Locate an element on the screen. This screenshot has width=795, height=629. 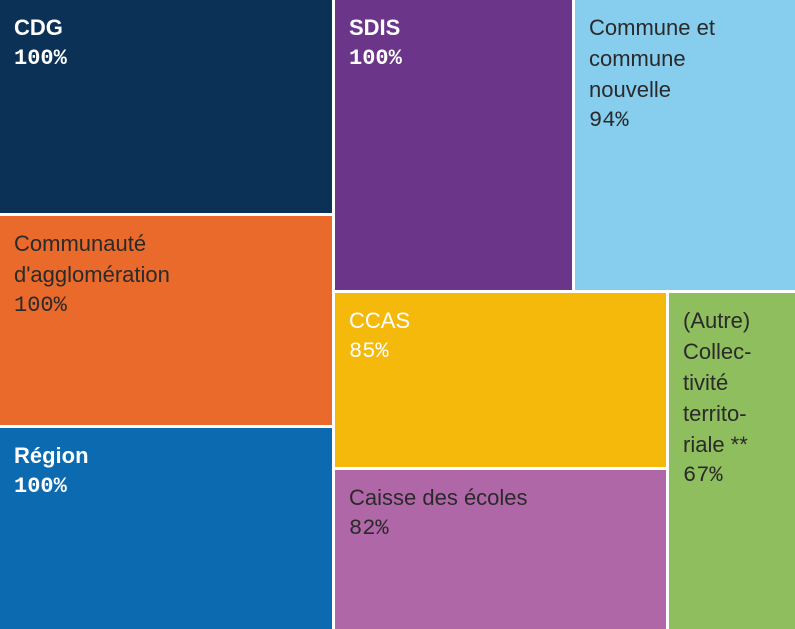
tile-label: (Autre) Collec- tivité territo- riale ** is located at coordinates (717, 382).